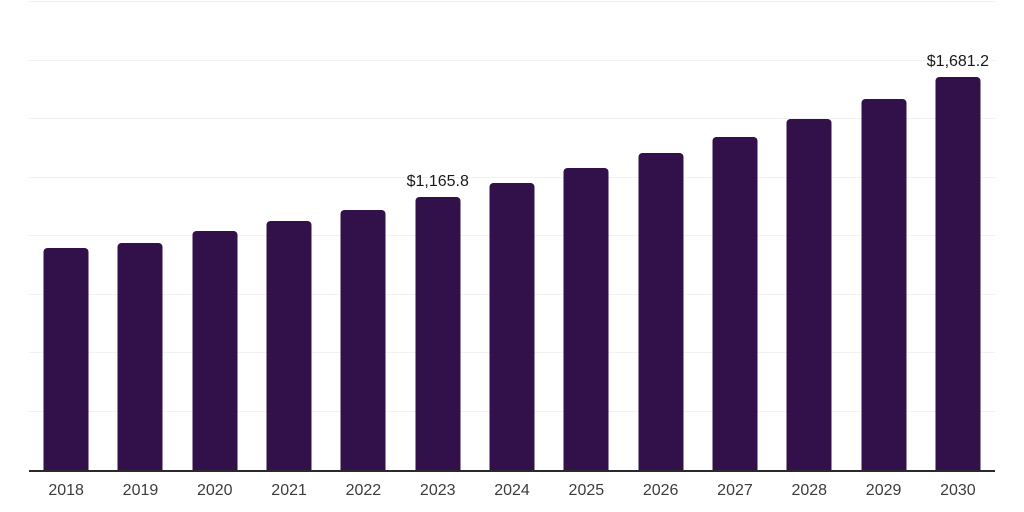  I want to click on bar-2024, so click(512, 326).